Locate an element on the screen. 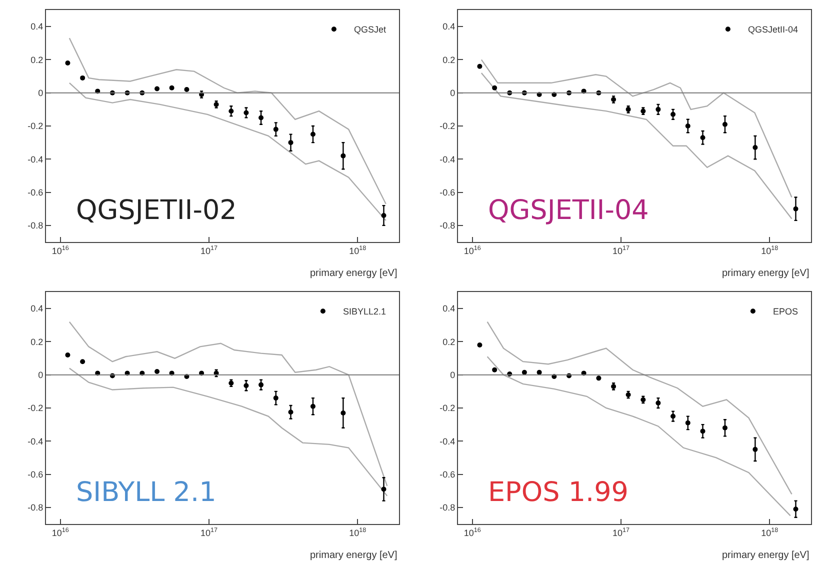 The width and height of the screenshot is (823, 564). legend-label: SIBYLL2.1 is located at coordinates (364, 311).